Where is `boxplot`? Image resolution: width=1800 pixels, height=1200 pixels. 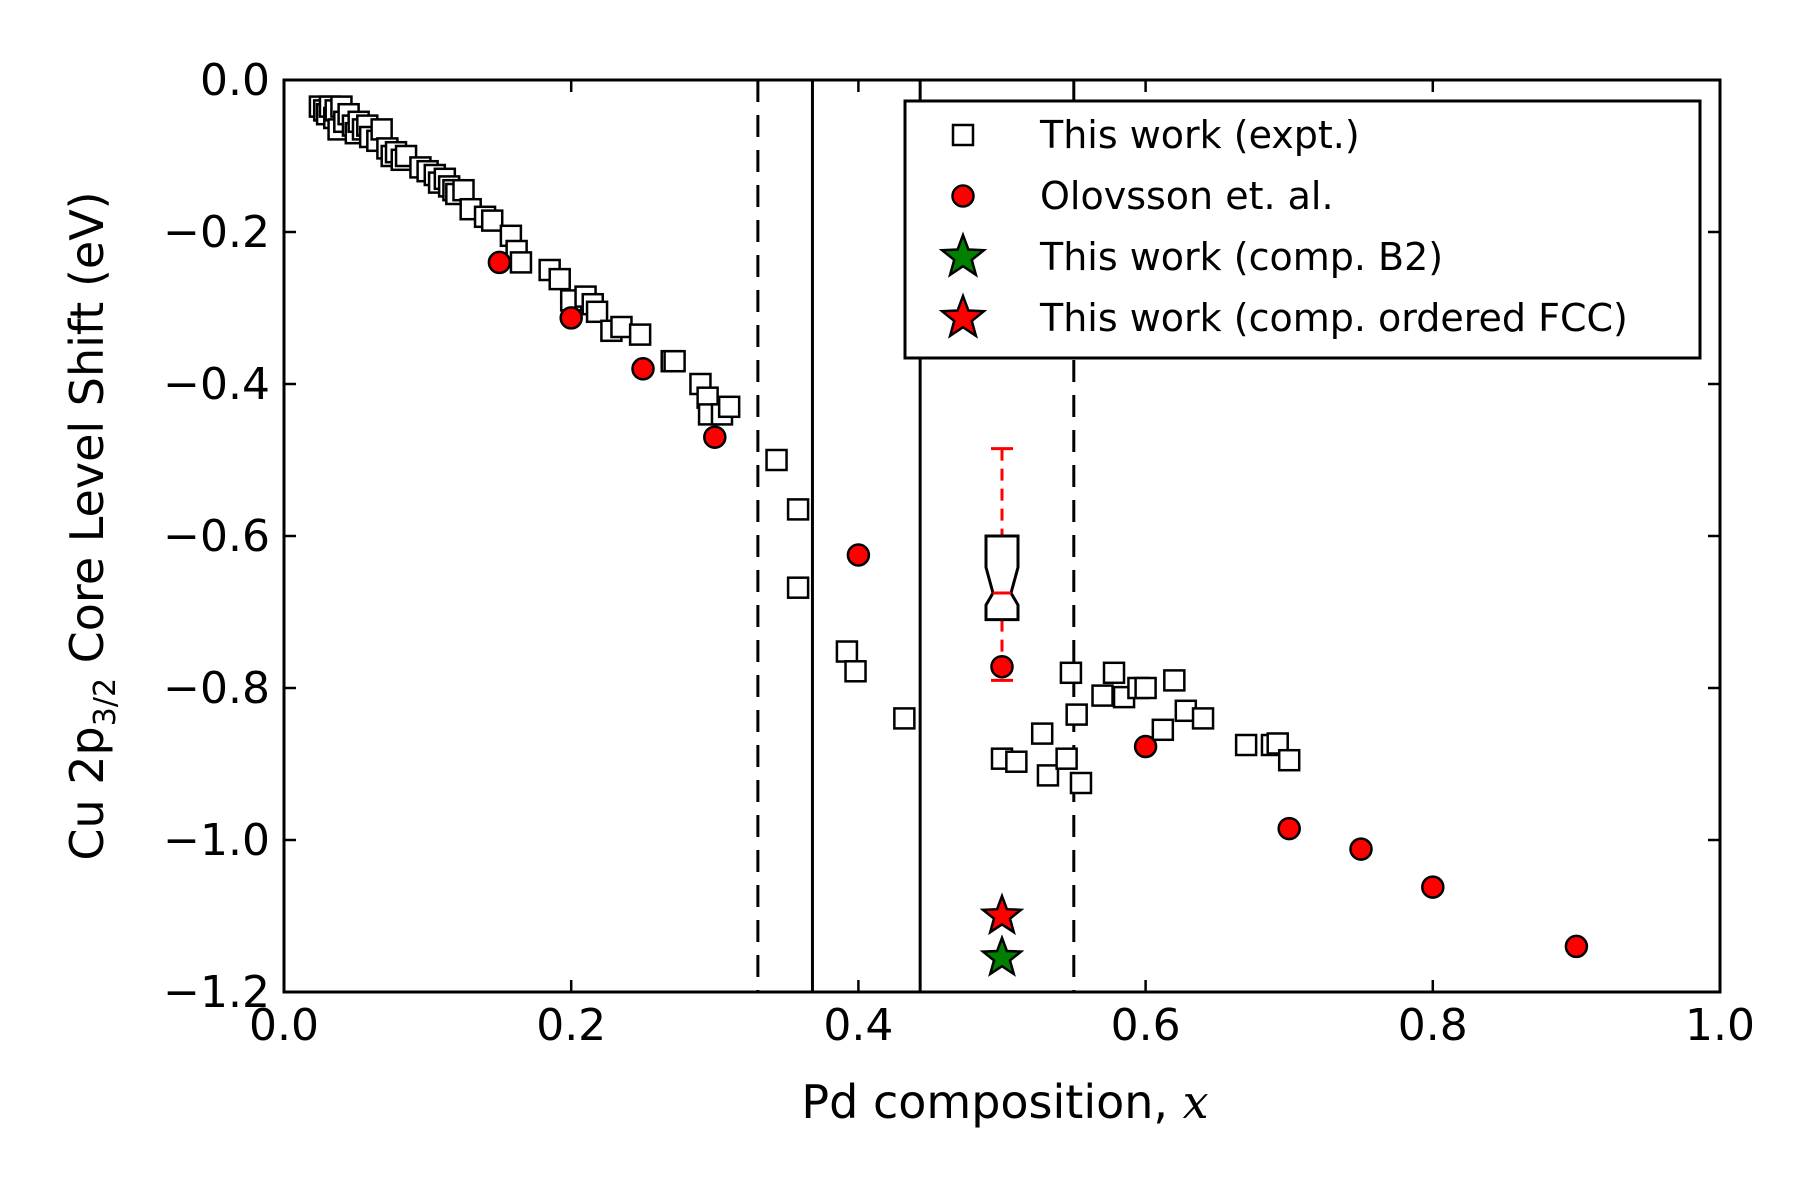
boxplot is located at coordinates (1002, 564).